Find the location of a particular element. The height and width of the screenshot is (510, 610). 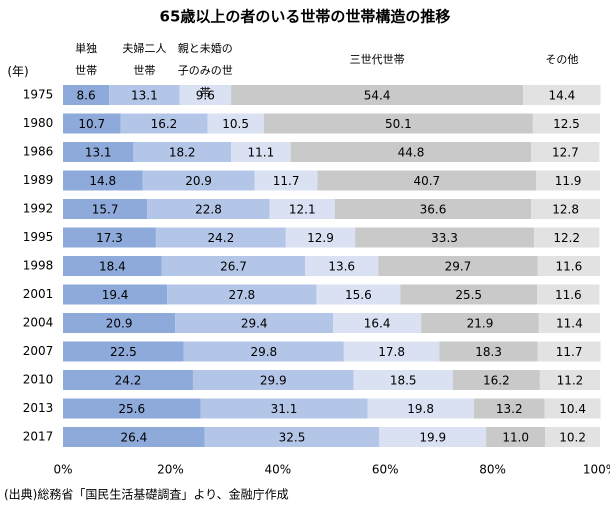

value-label: 15.7 is located at coordinates (105, 210).